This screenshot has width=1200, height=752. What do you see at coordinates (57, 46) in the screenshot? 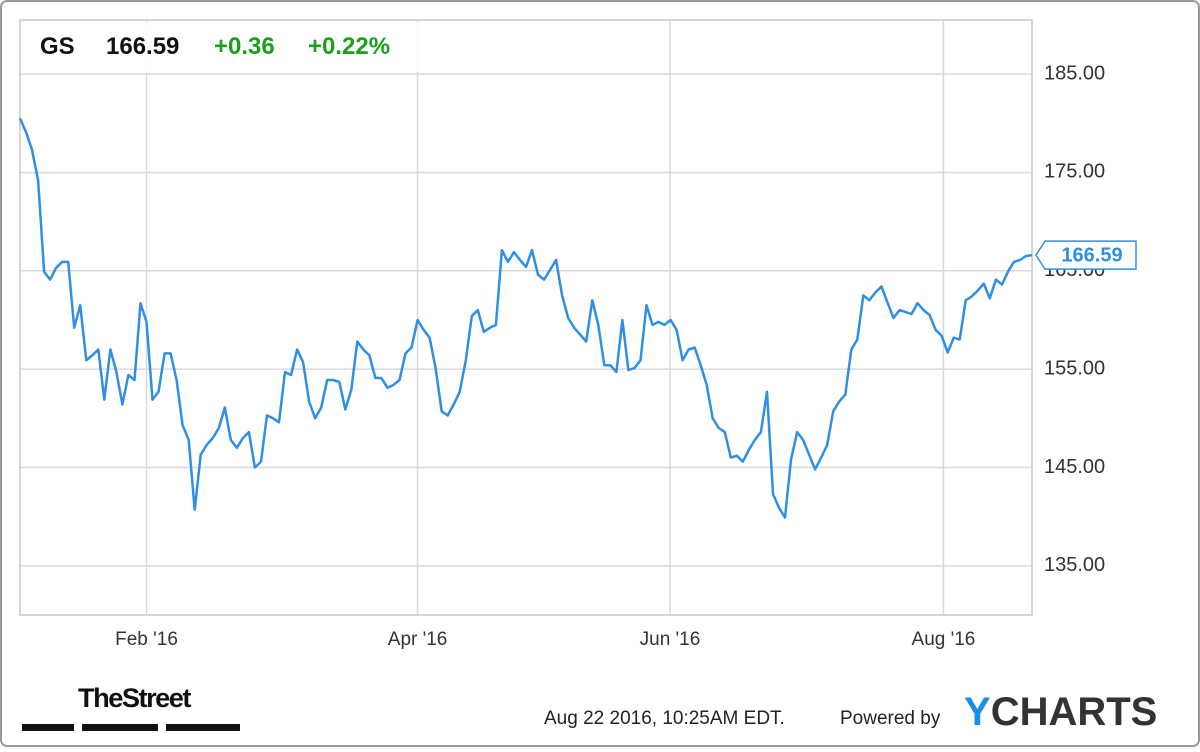
I see `symbol: GS` at bounding box center [57, 46].